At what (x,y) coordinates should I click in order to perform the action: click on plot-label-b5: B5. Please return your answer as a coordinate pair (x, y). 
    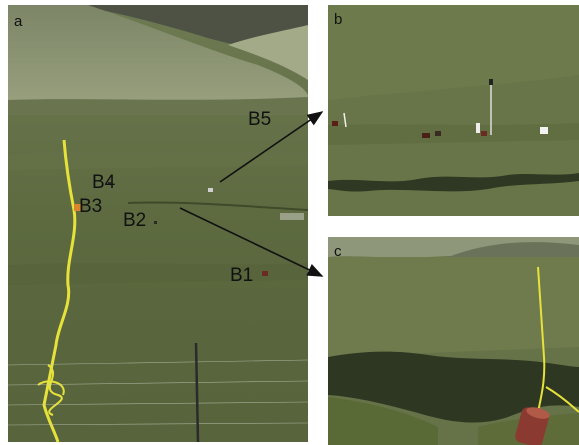
    Looking at the image, I should click on (260, 119).